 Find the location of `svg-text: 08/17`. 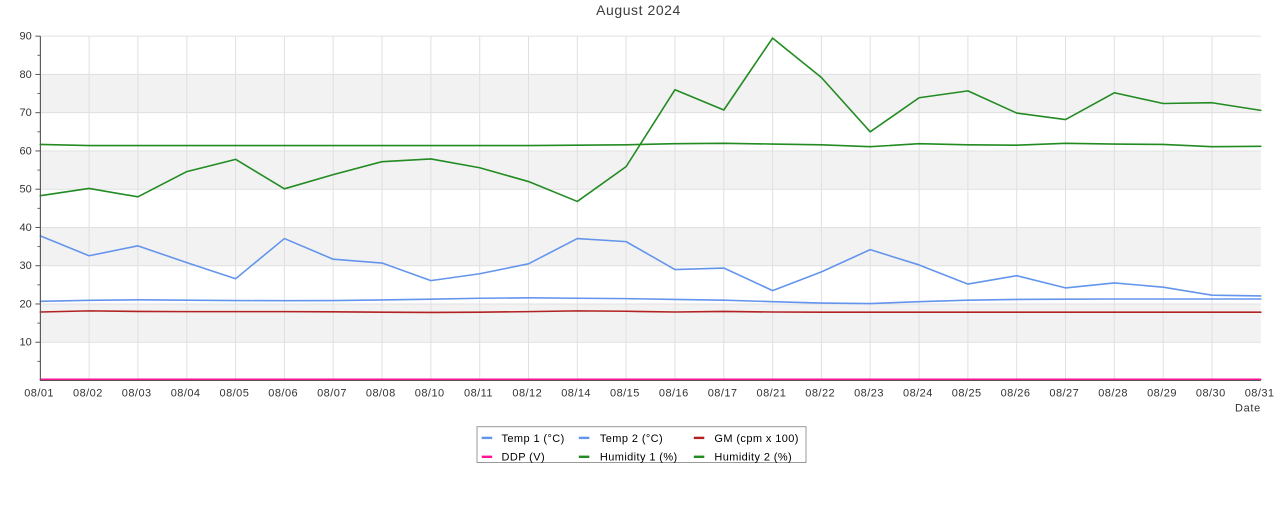

svg-text: 08/17 is located at coordinates (723, 393).